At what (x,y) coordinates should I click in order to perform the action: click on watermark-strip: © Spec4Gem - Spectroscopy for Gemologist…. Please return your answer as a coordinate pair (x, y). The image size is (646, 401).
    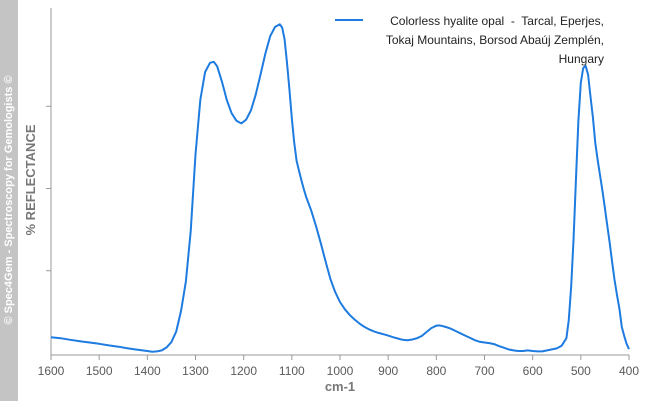
    Looking at the image, I should click on (9, 200).